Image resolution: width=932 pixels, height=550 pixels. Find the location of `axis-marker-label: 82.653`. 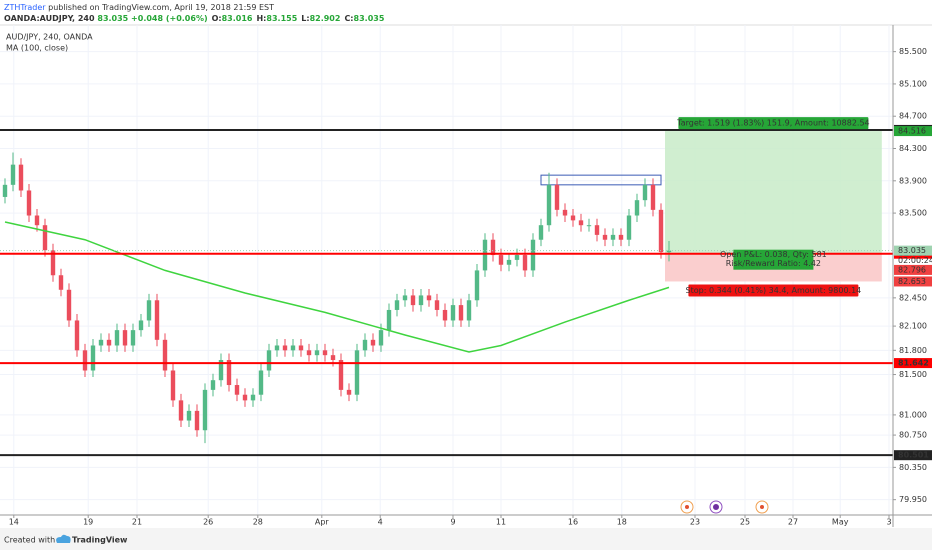

axis-marker-label: 82.653 is located at coordinates (912, 281).